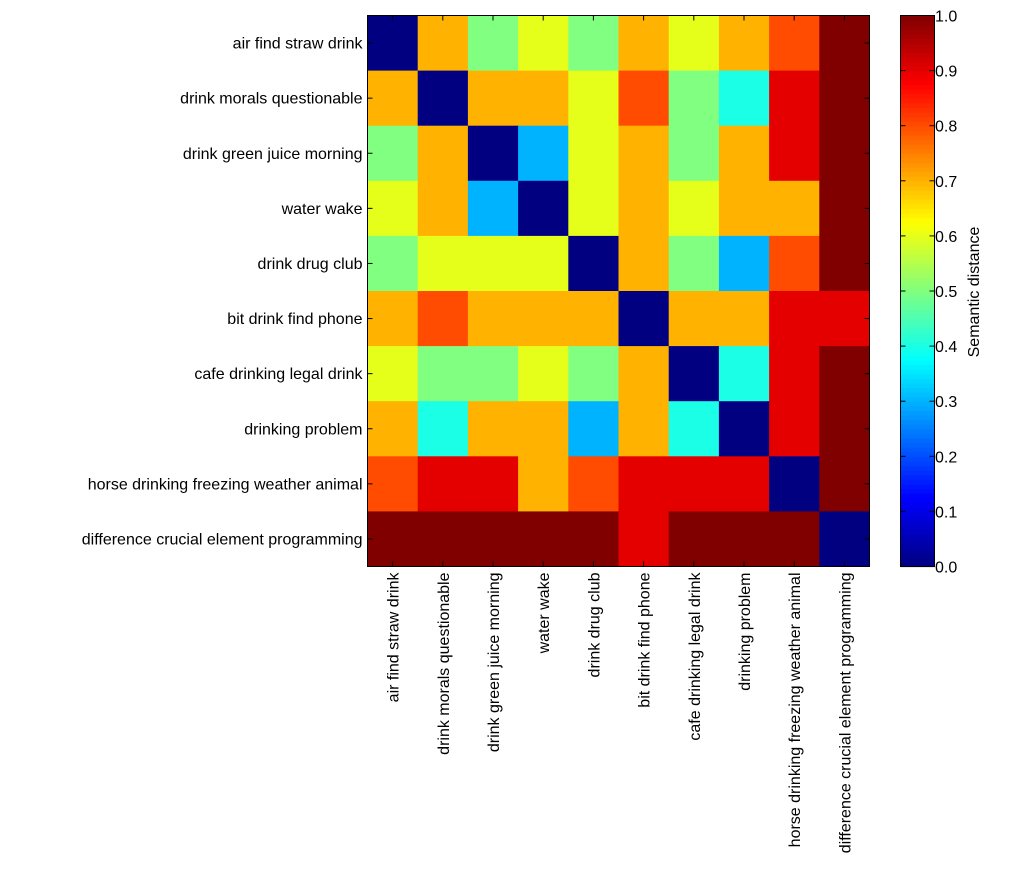 The image size is (1015, 890). What do you see at coordinates (271, 99) in the screenshot?
I see `y-tick-label: drink morals questionable` at bounding box center [271, 99].